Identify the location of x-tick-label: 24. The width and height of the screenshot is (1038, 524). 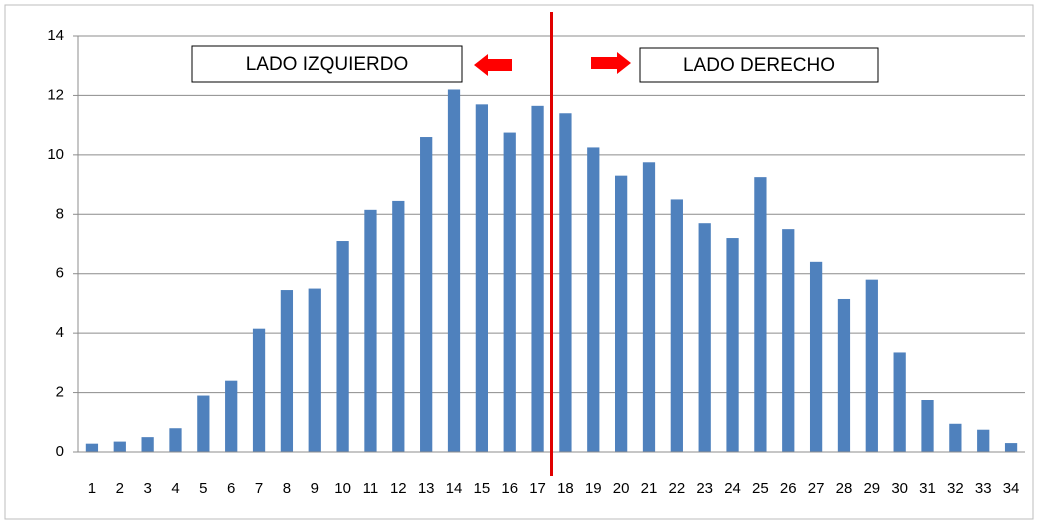
(732, 488).